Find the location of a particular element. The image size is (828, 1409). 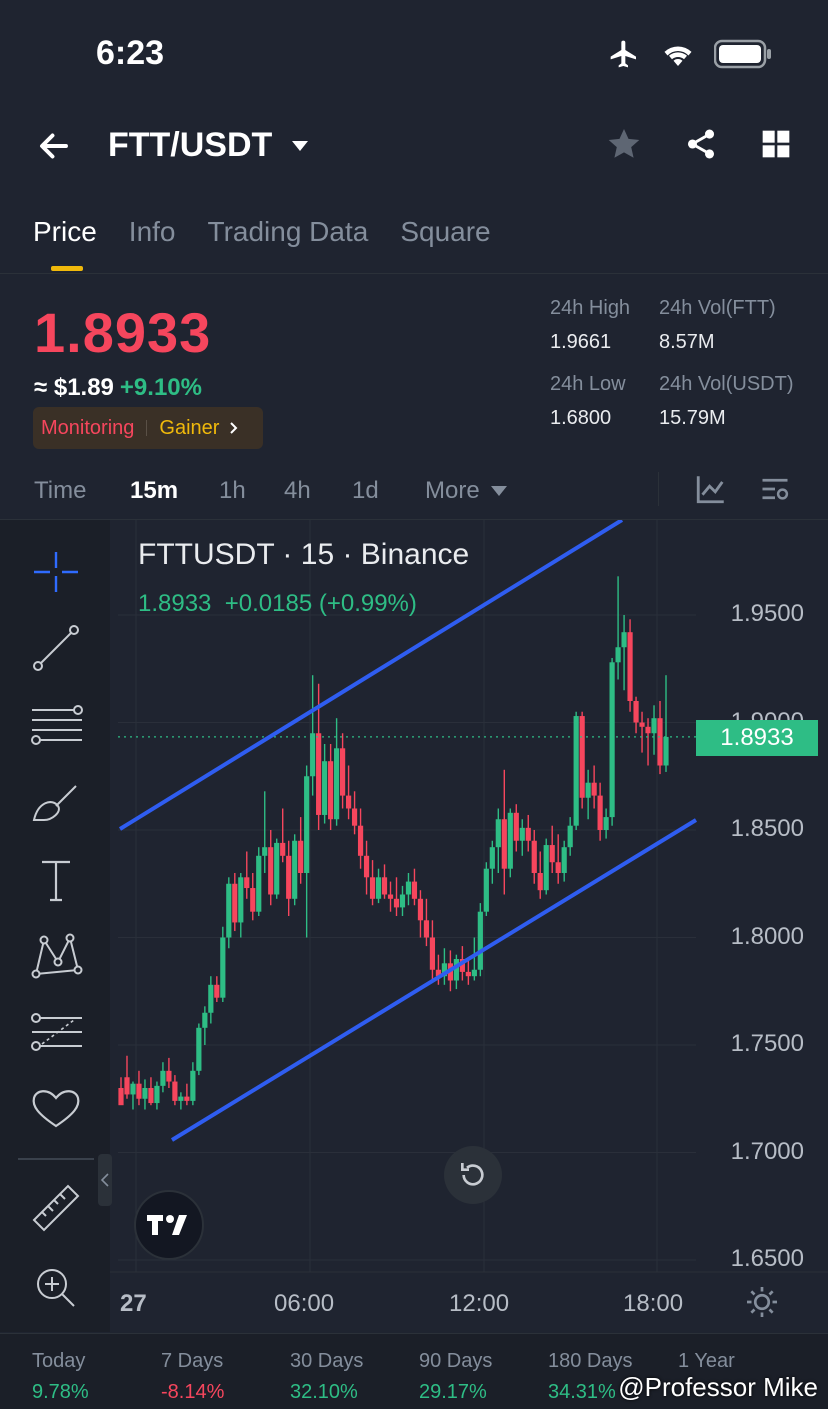

perf-value: 29.17% is located at coordinates (453, 1392).